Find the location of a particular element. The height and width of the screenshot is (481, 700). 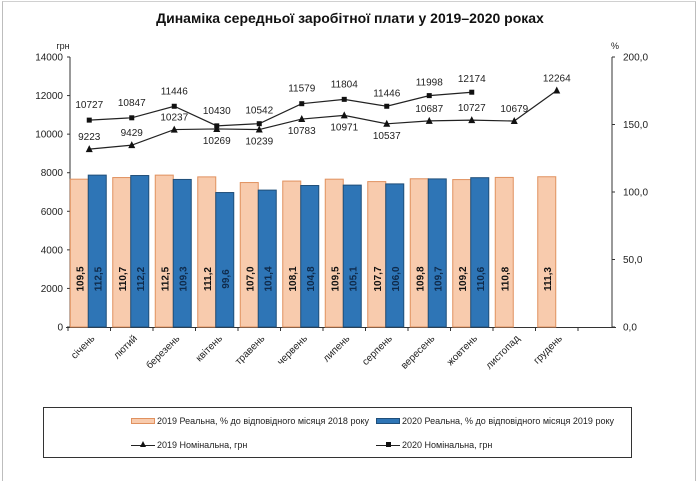

right-axis-tick-label: 50,0 is located at coordinates (633, 260).